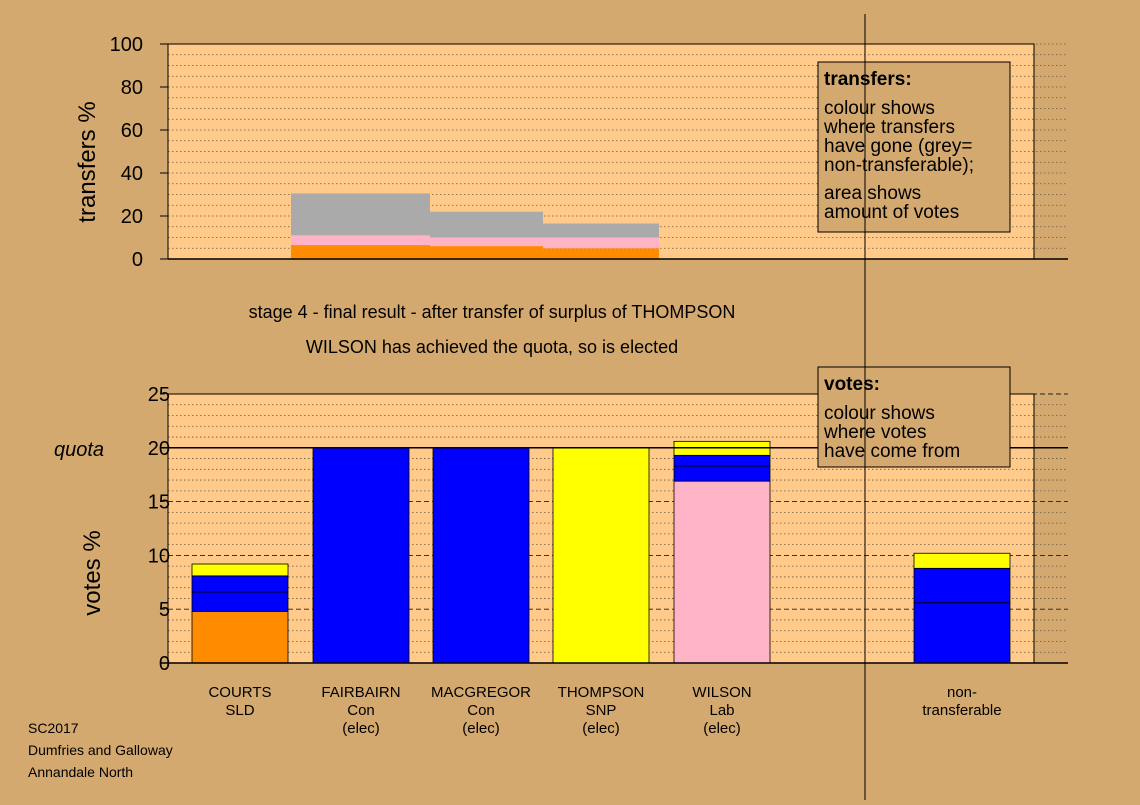 This screenshot has width=1140, height=805. Describe the element at coordinates (159, 449) in the screenshot. I see `votes-tick-label: 20` at that location.